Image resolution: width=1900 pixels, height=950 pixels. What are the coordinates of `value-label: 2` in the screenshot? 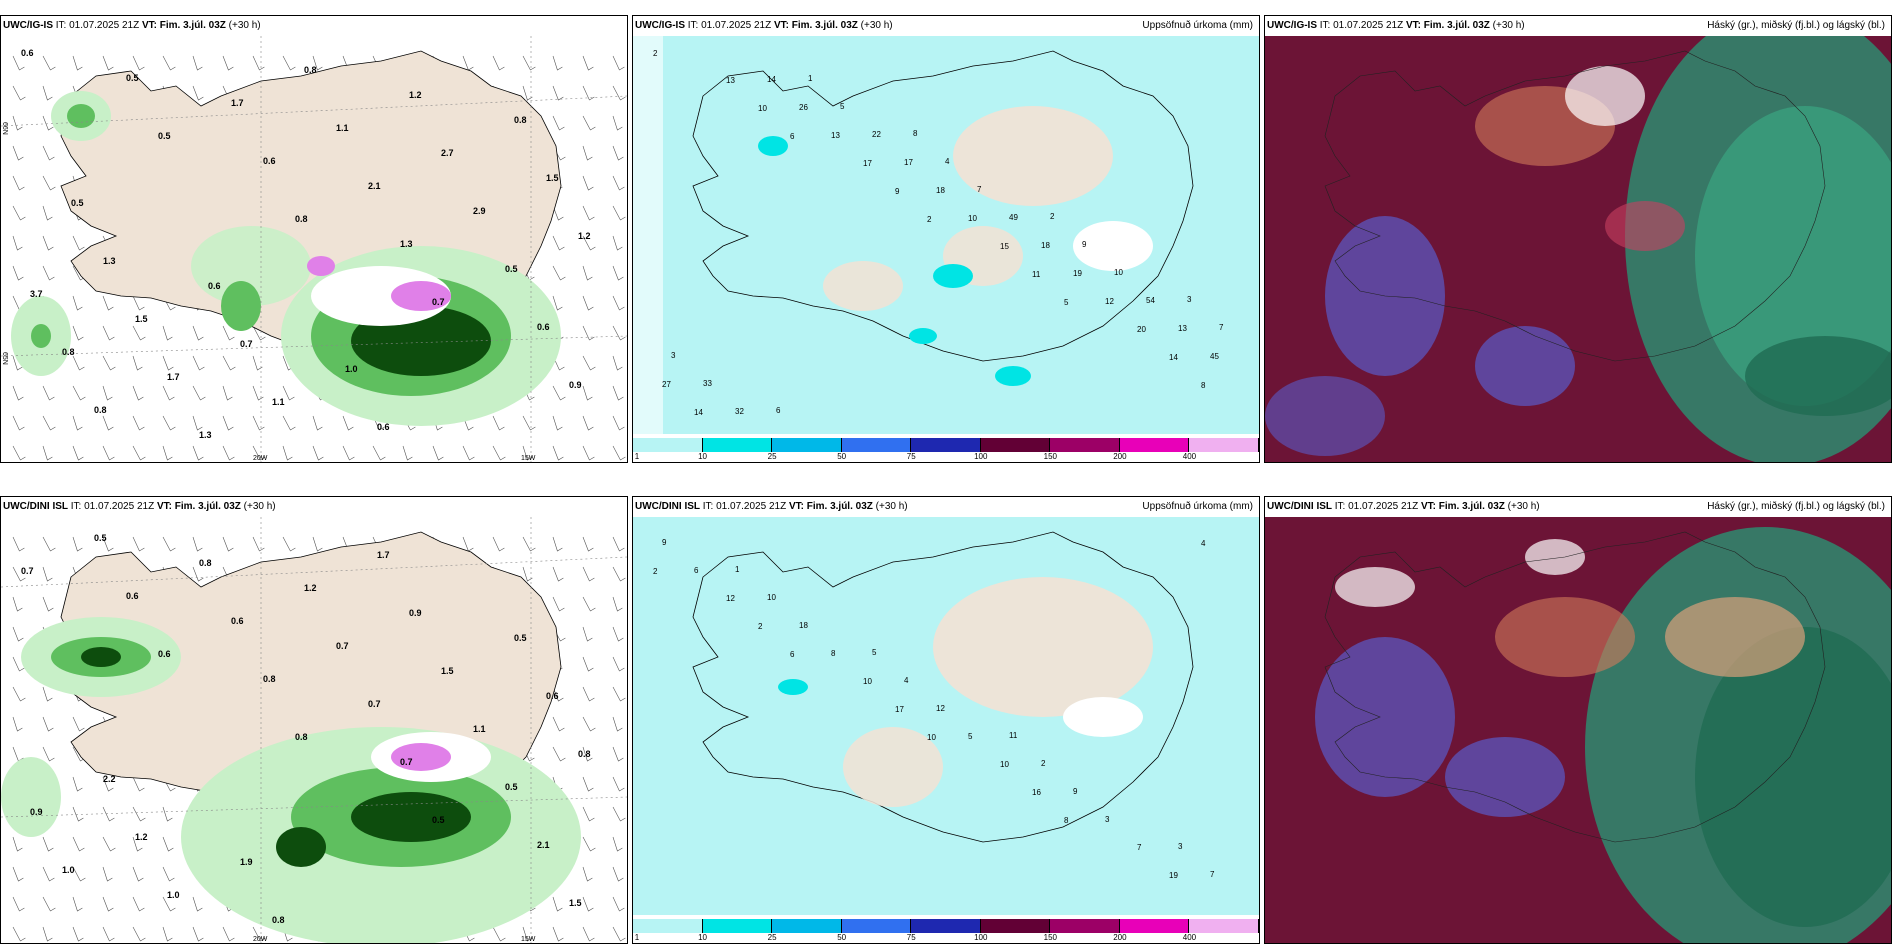 It's located at (655, 571).